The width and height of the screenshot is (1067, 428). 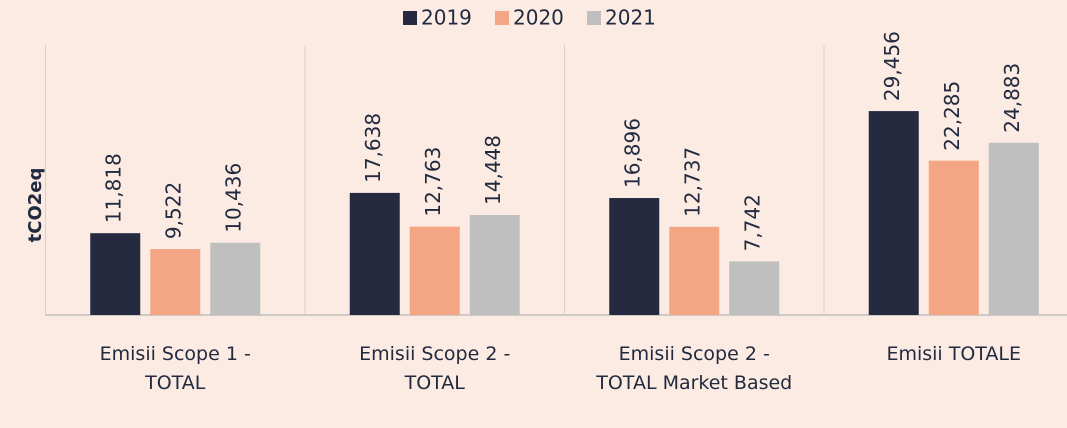 What do you see at coordinates (446, 18) in the screenshot?
I see `legend-label: 2019` at bounding box center [446, 18].